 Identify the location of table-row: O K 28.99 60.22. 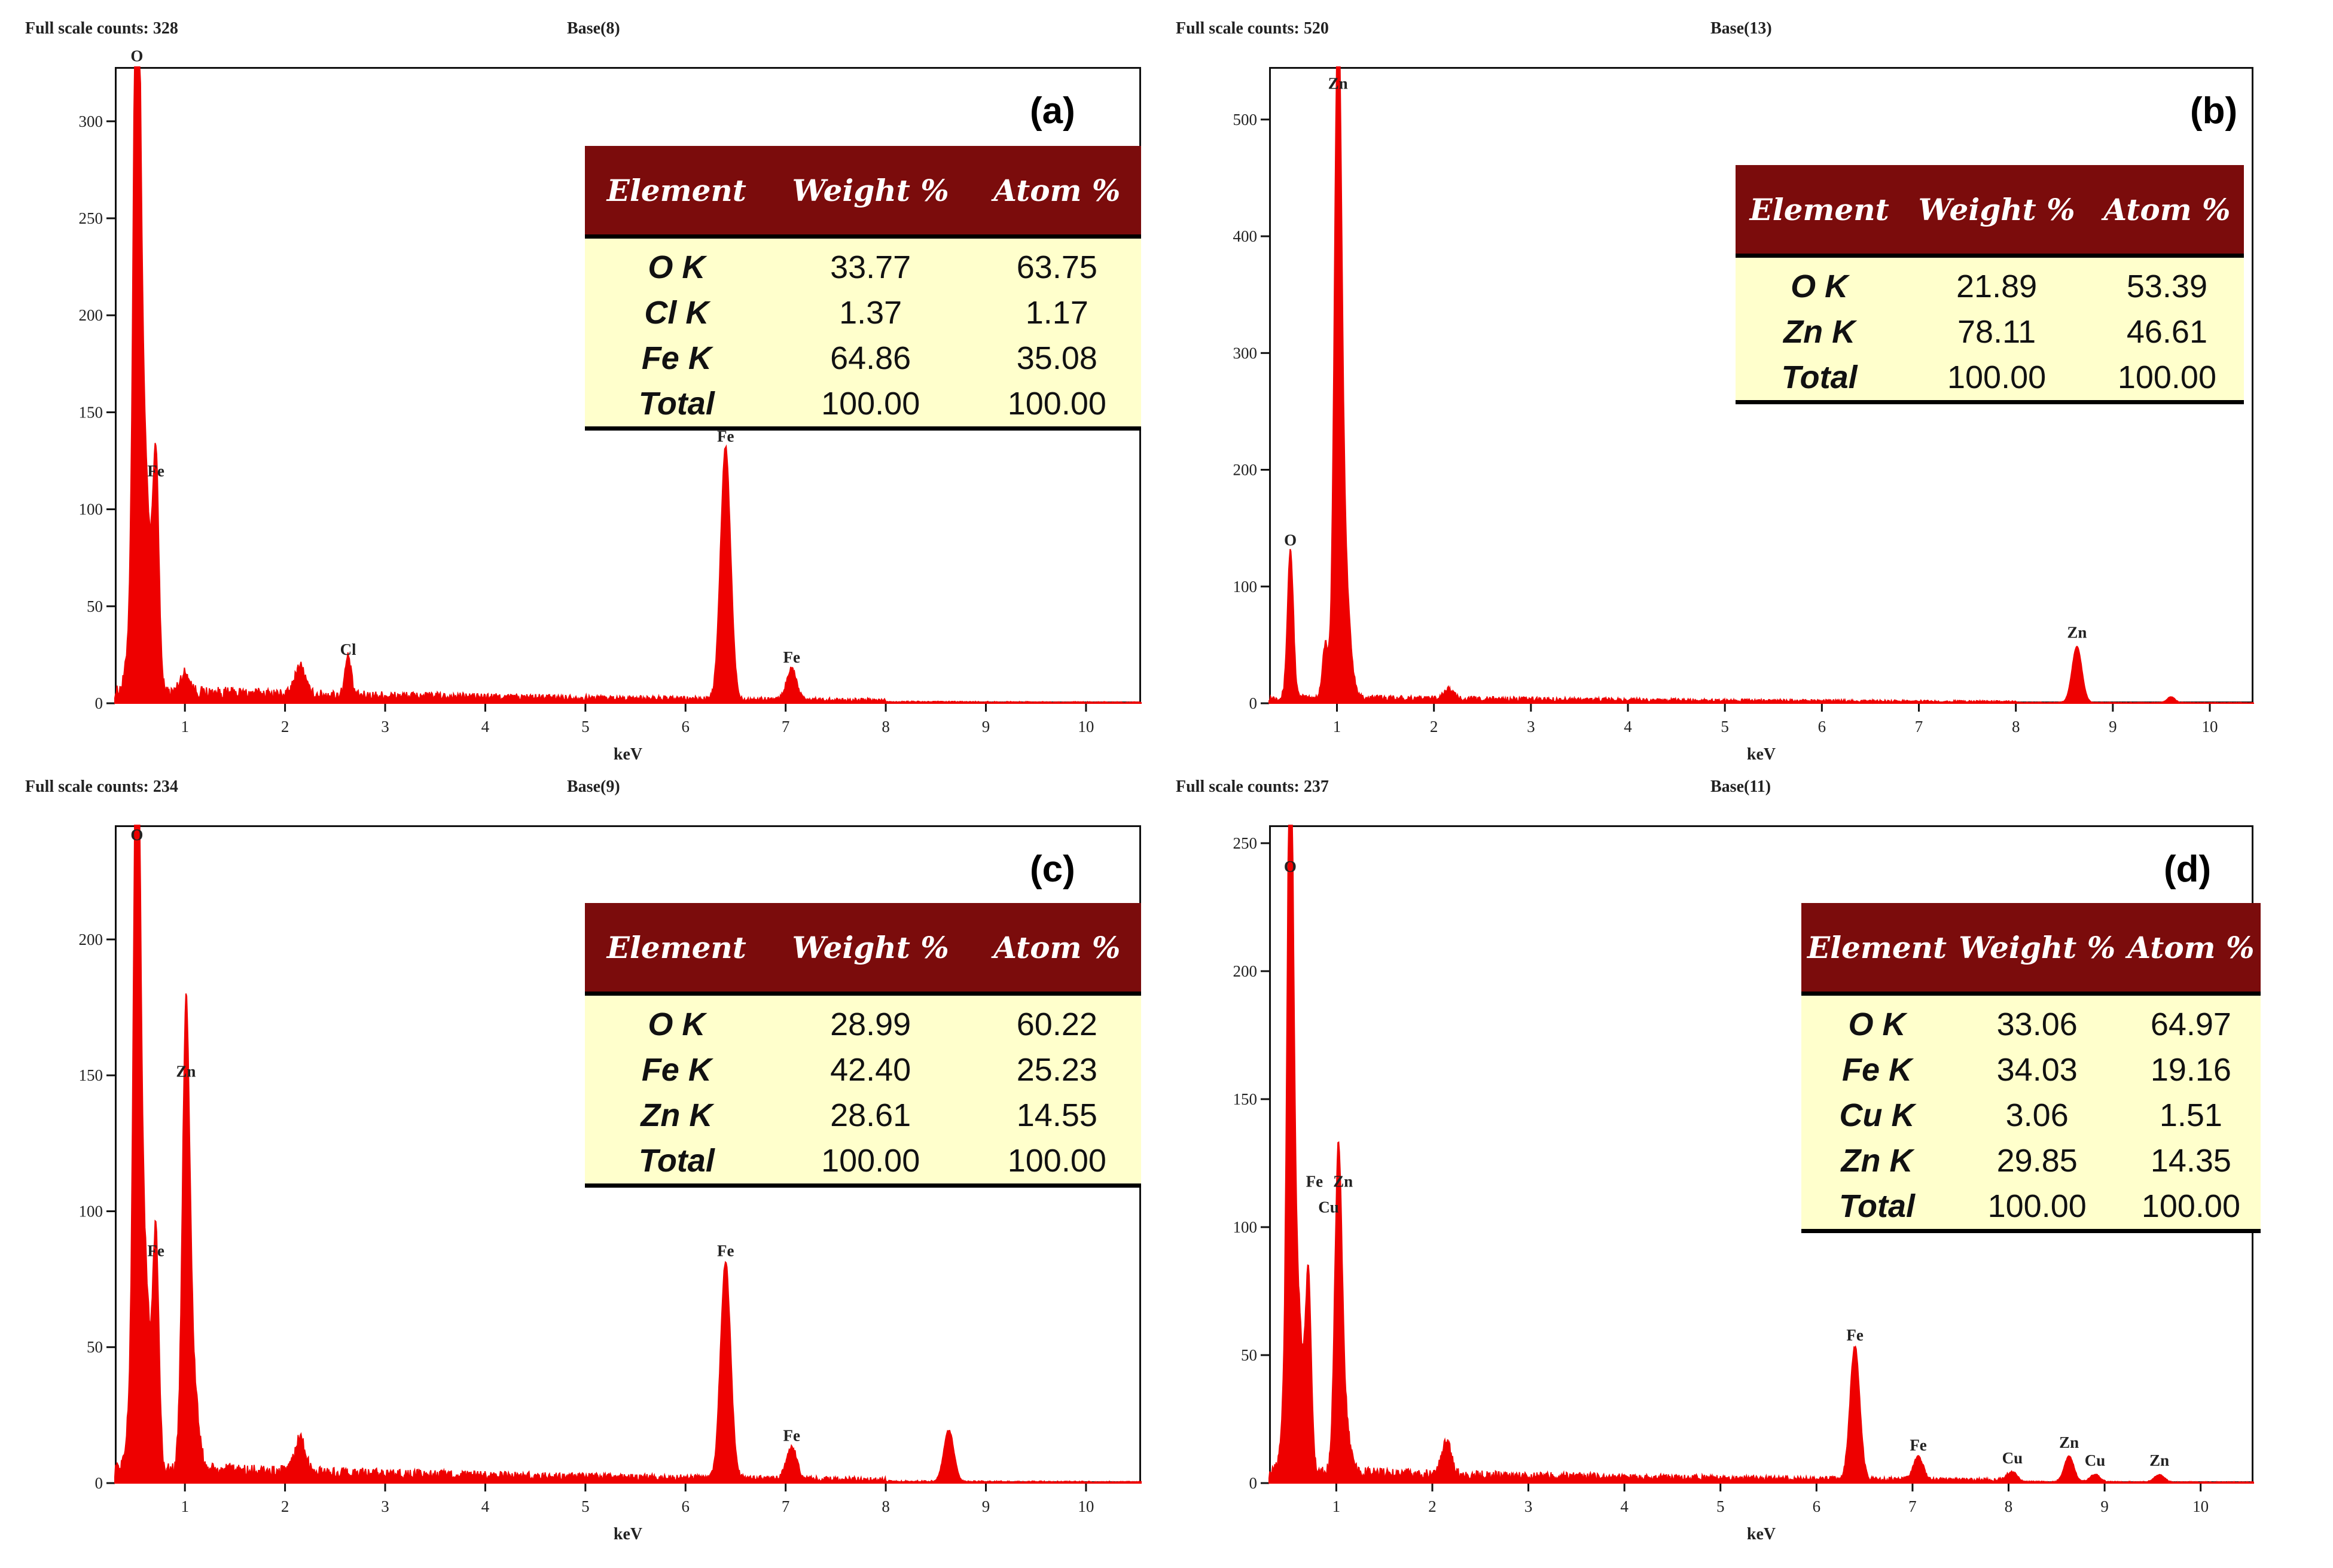
(863, 1021).